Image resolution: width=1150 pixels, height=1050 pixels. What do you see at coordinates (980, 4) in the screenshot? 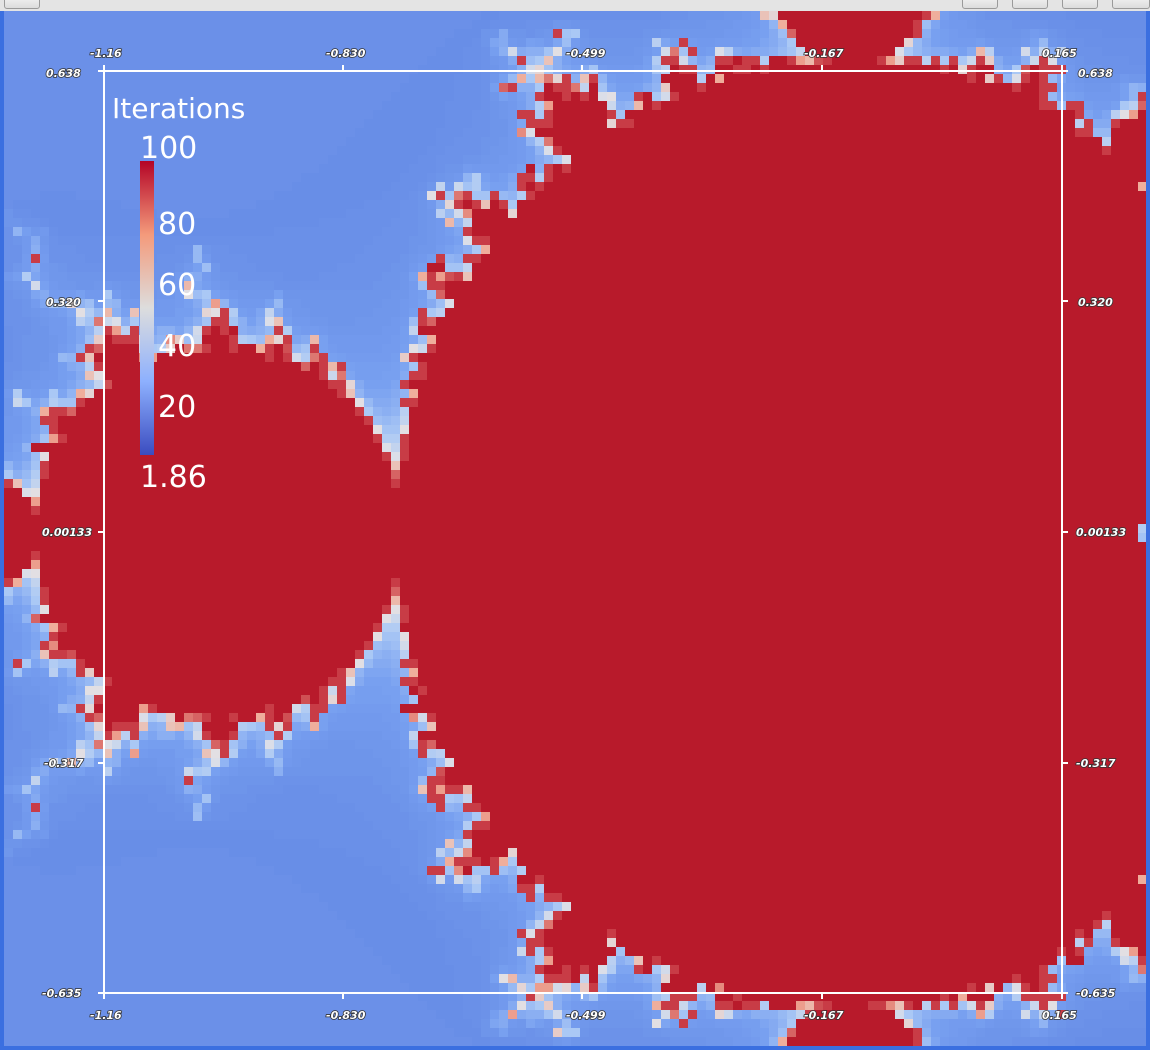
I see `split-horizontal-button` at bounding box center [980, 4].